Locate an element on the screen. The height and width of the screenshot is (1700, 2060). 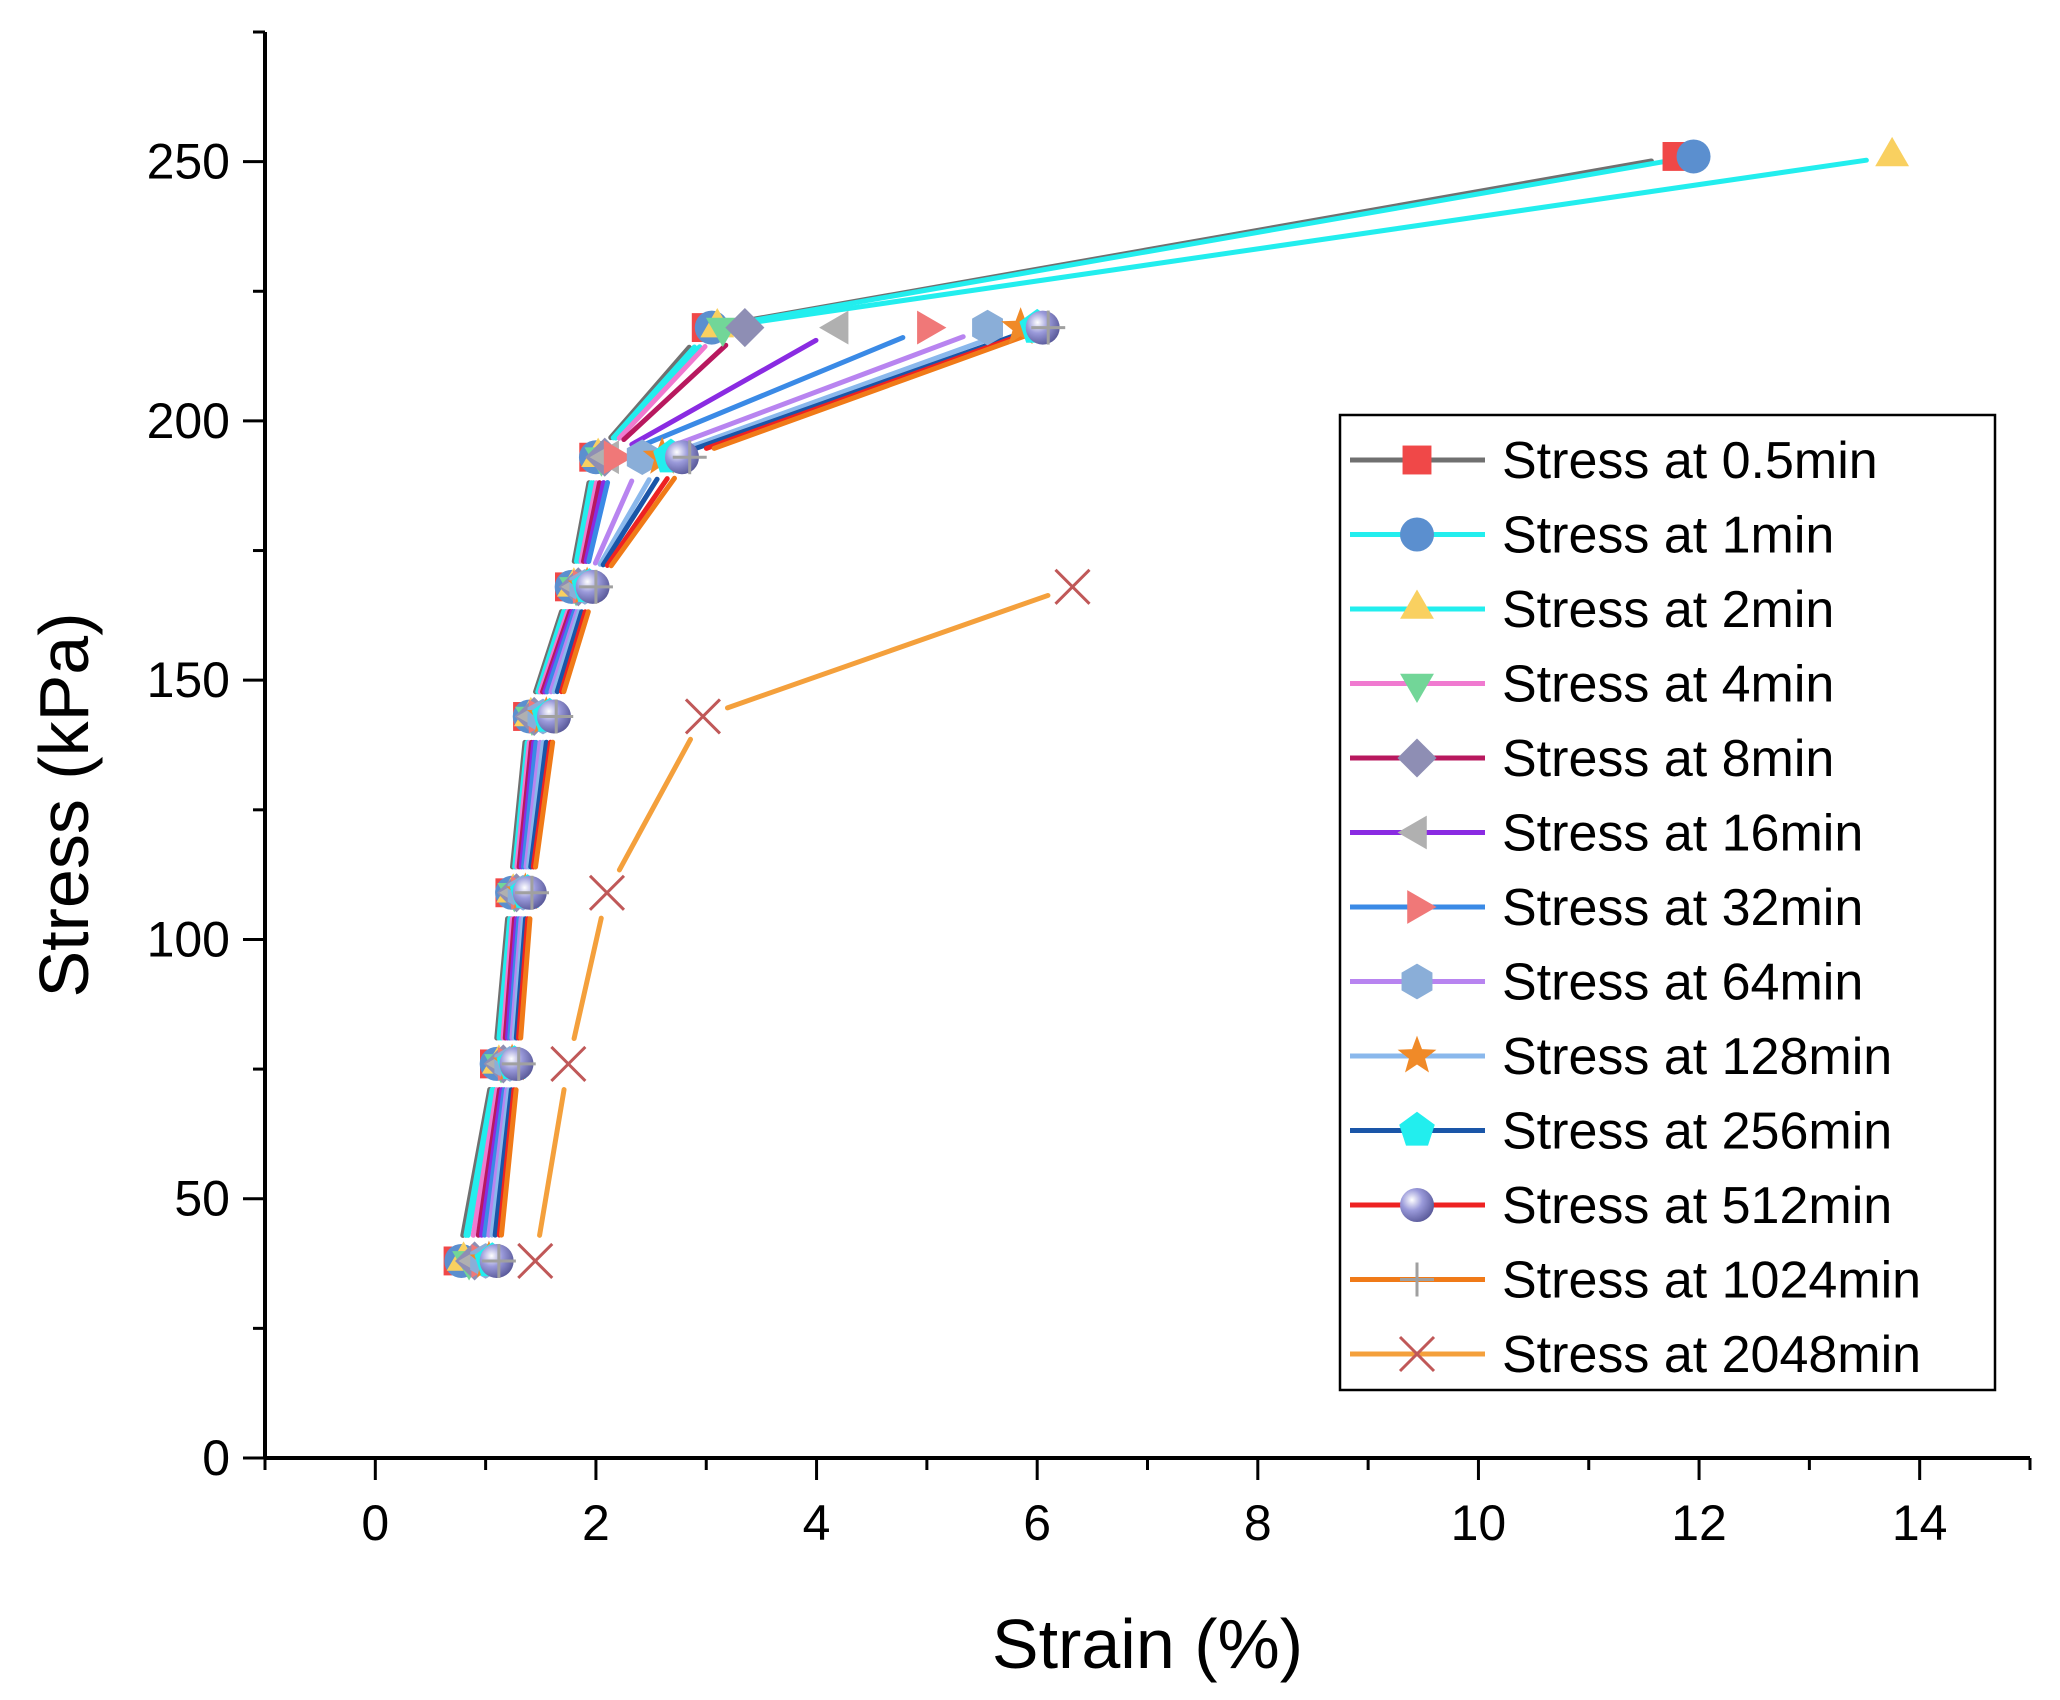
x-tick-label: 0 is located at coordinates (375, 1523).